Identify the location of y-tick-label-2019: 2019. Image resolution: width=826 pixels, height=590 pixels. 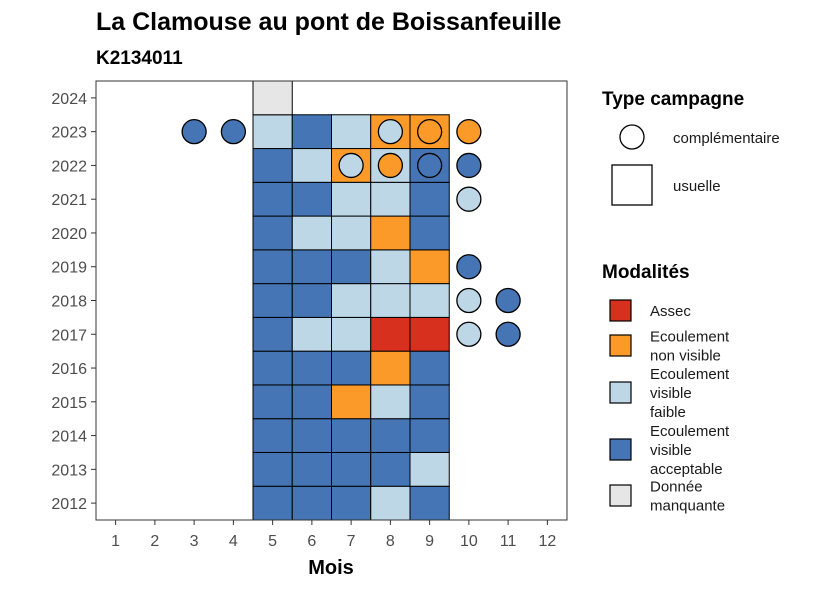
(69, 268).